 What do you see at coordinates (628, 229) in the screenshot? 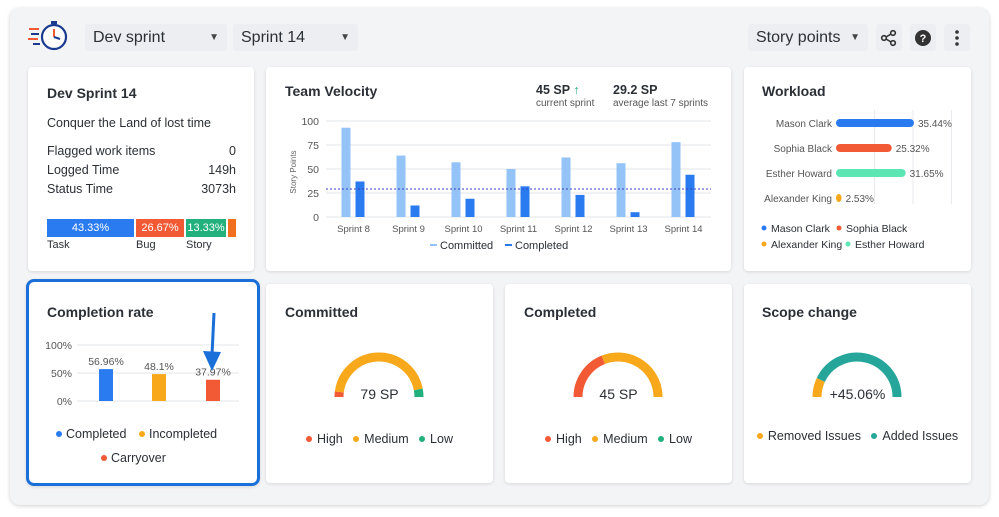
I see `x-tick-label: Sprint 13` at bounding box center [628, 229].